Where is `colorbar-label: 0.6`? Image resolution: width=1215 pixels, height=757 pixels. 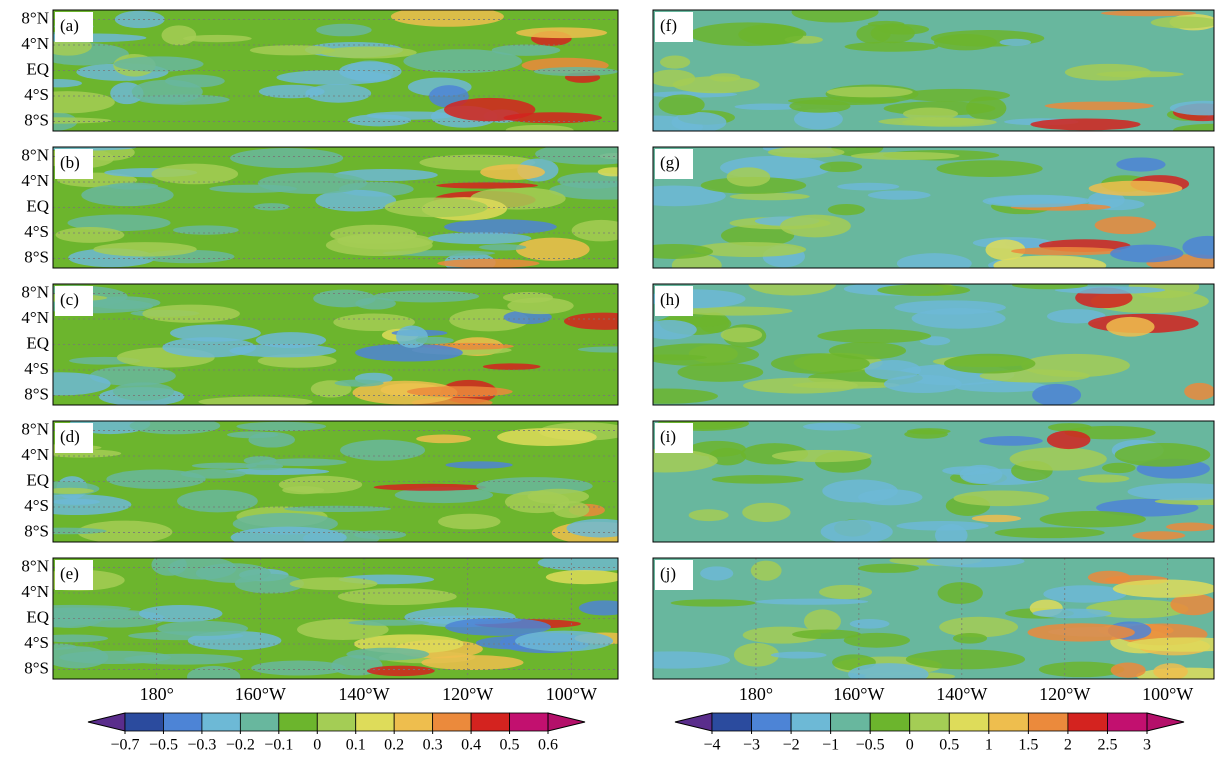
colorbar-label: 0.6 is located at coordinates (548, 745).